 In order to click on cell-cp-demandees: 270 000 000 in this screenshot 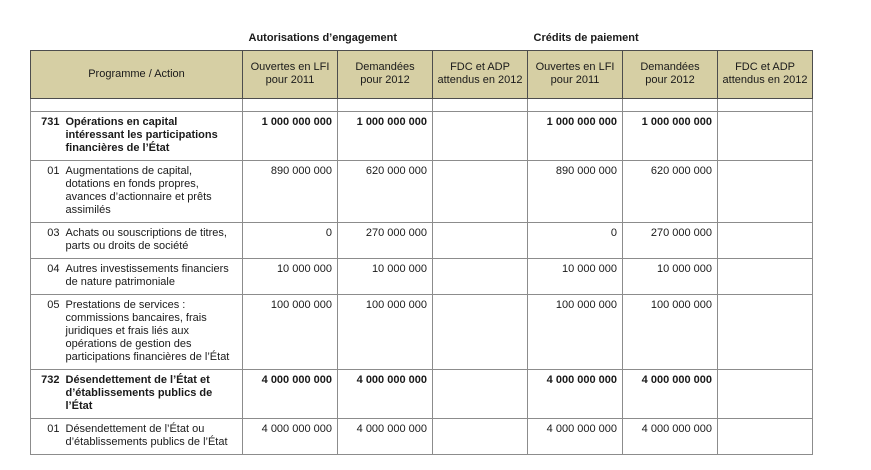, I will do `click(670, 240)`.